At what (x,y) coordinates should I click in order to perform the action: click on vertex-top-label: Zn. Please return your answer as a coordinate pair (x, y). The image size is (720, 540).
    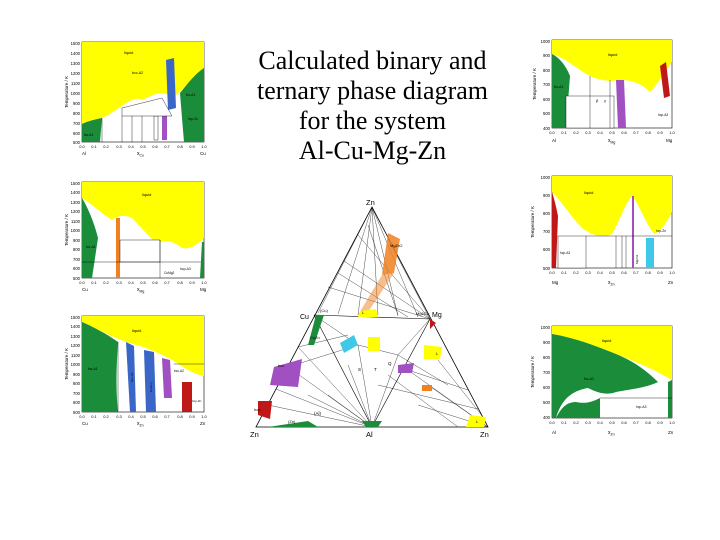
    Looking at the image, I should click on (370, 202).